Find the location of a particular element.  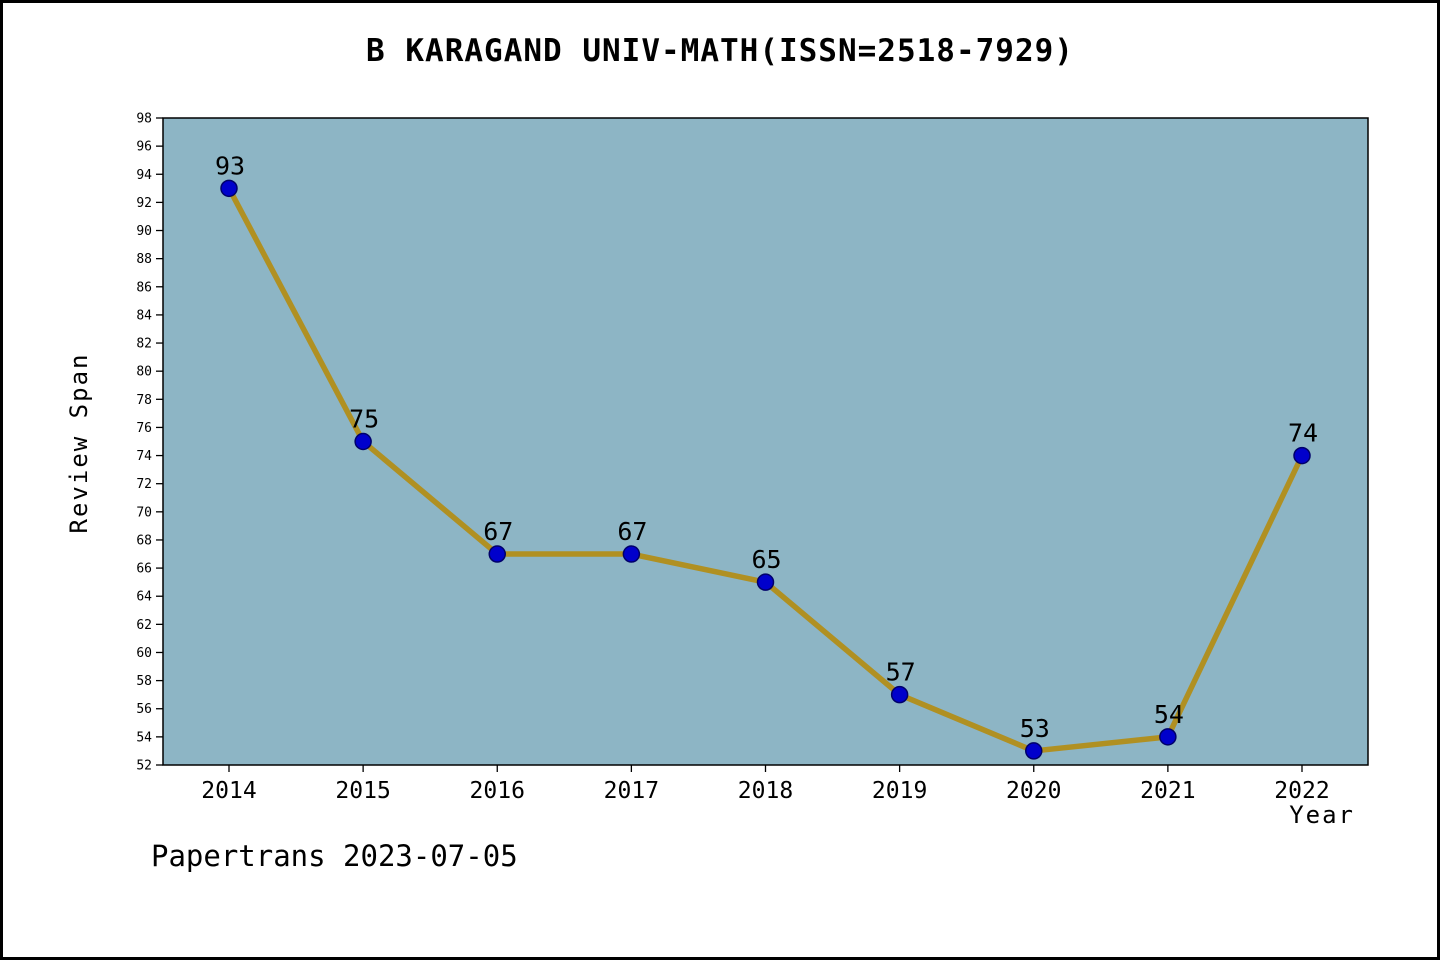

x-tick-label: 2015 is located at coordinates (362, 791).